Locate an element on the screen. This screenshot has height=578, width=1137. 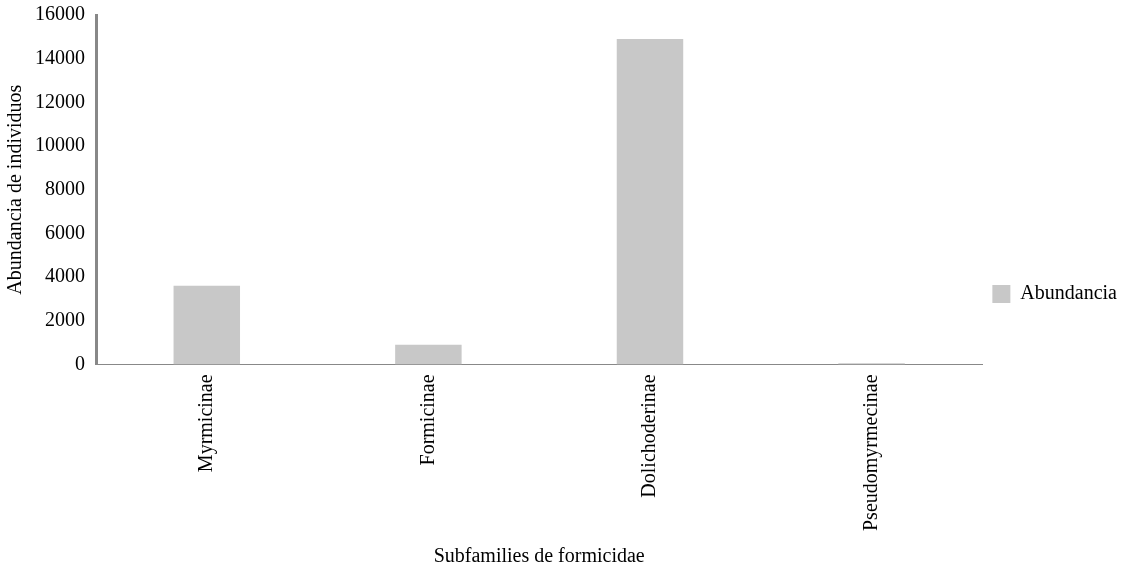
y-tick-label: 10000 is located at coordinates (60, 144).